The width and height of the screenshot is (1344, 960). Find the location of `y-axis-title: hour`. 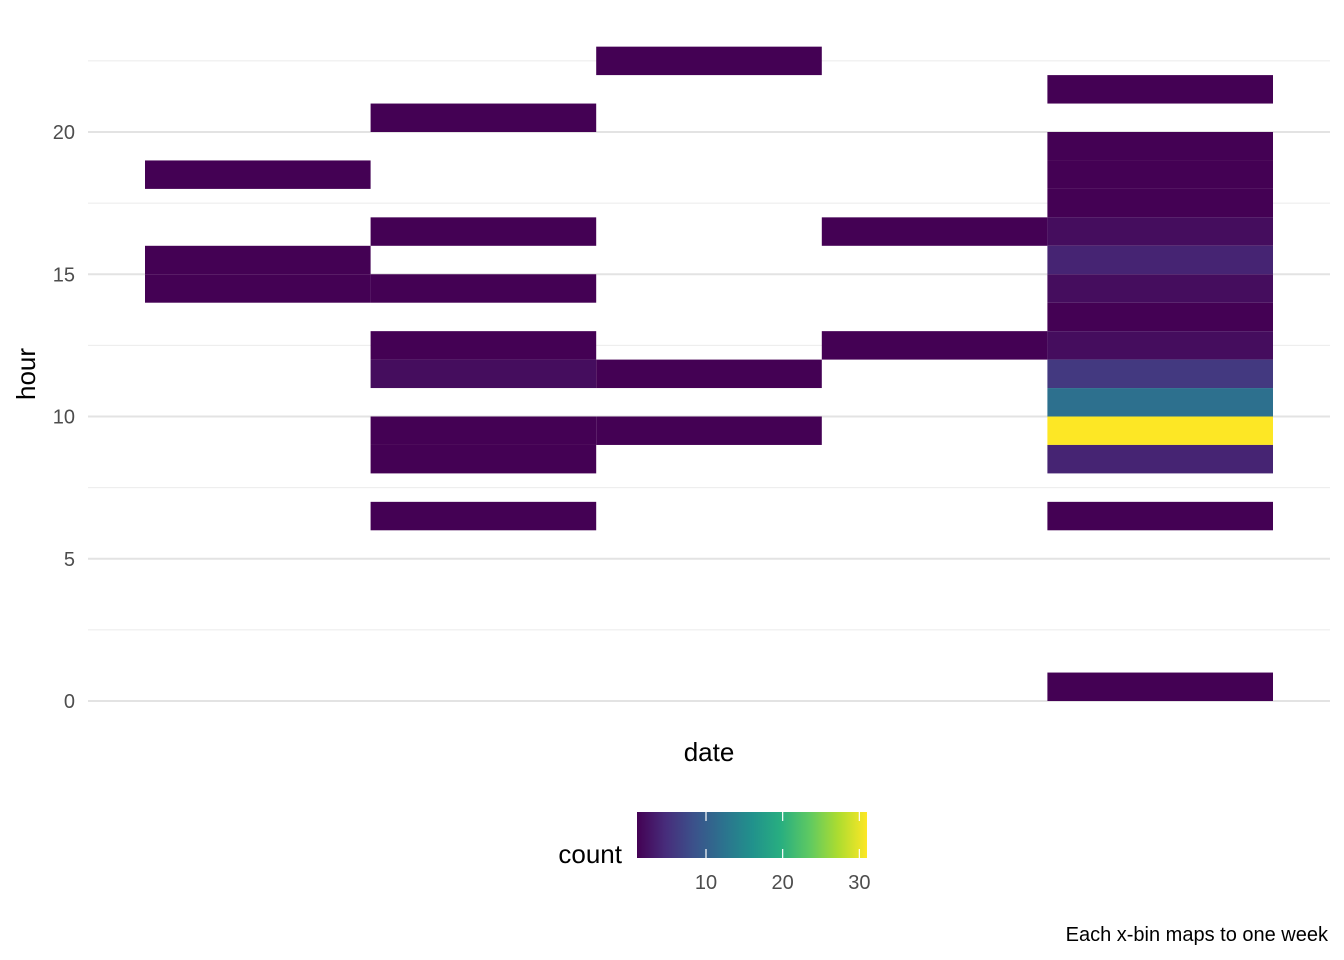

y-axis-title: hour is located at coordinates (26, 374).